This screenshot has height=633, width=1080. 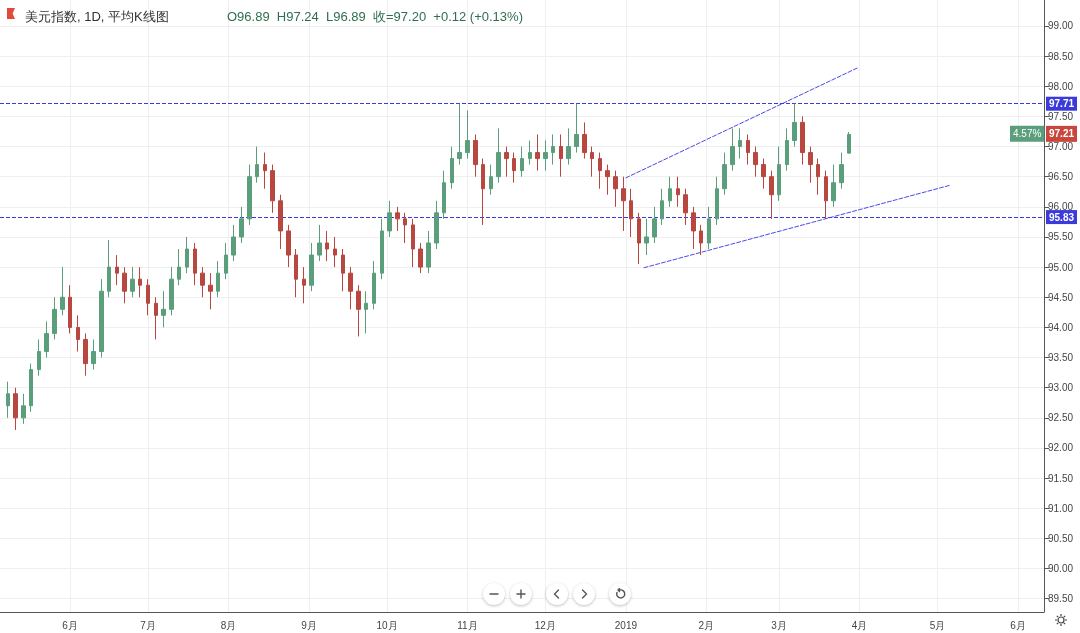 What do you see at coordinates (97, 16) in the screenshot?
I see `text: 美元指数, 1D, 平均K线图` at bounding box center [97, 16].